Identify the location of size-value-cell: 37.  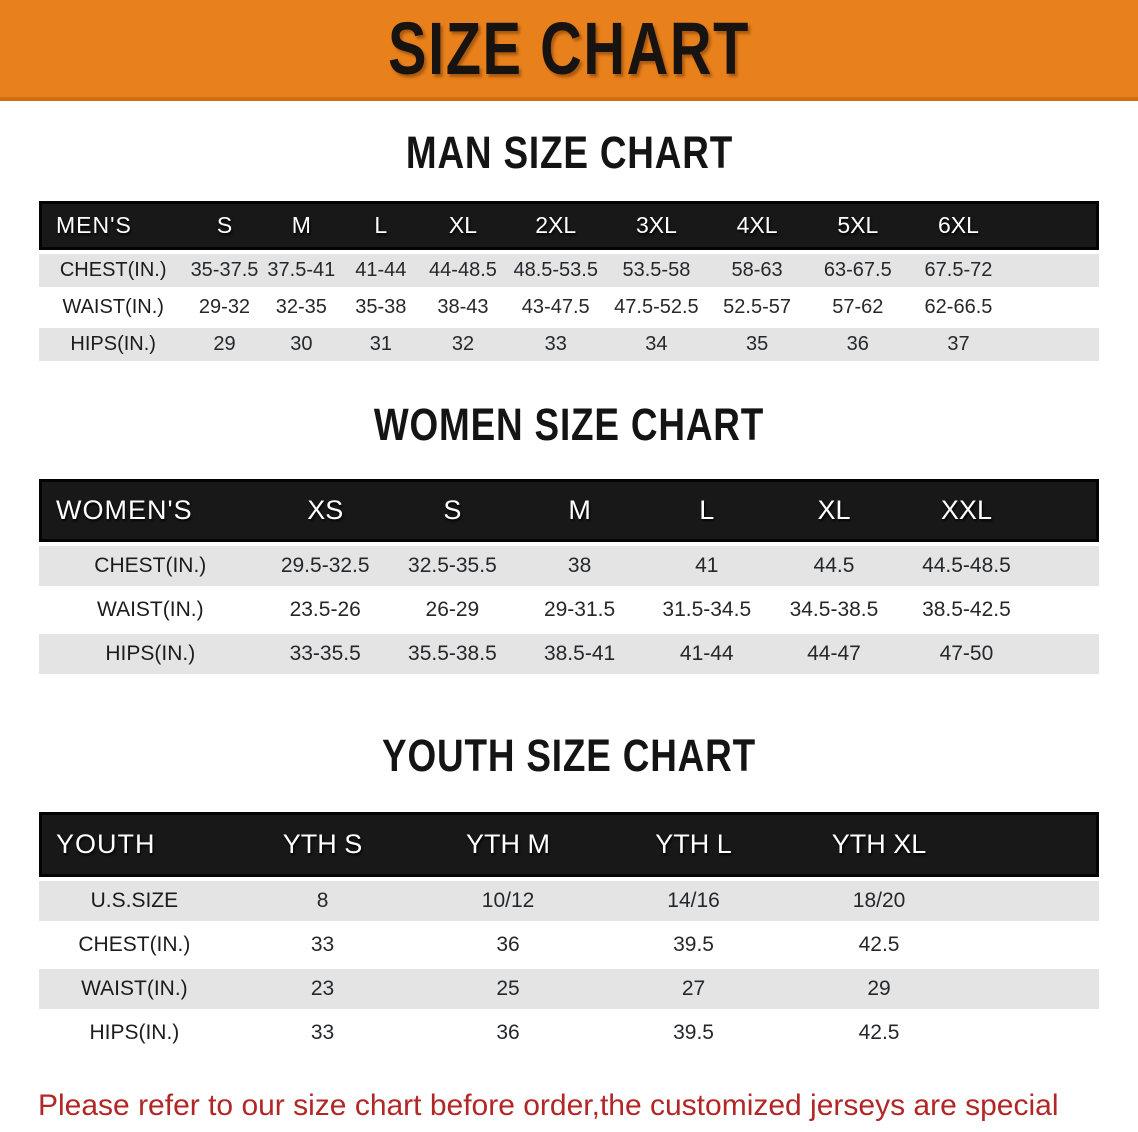
(958, 344).